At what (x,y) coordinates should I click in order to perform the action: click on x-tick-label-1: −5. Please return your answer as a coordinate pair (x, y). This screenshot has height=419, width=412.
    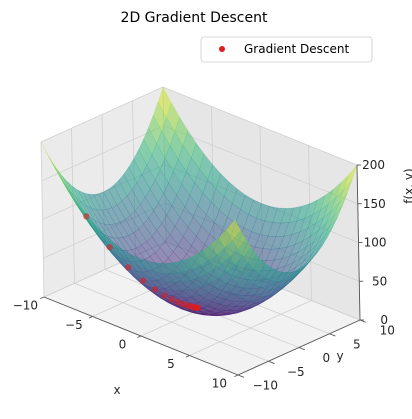
    Looking at the image, I should click on (74, 325).